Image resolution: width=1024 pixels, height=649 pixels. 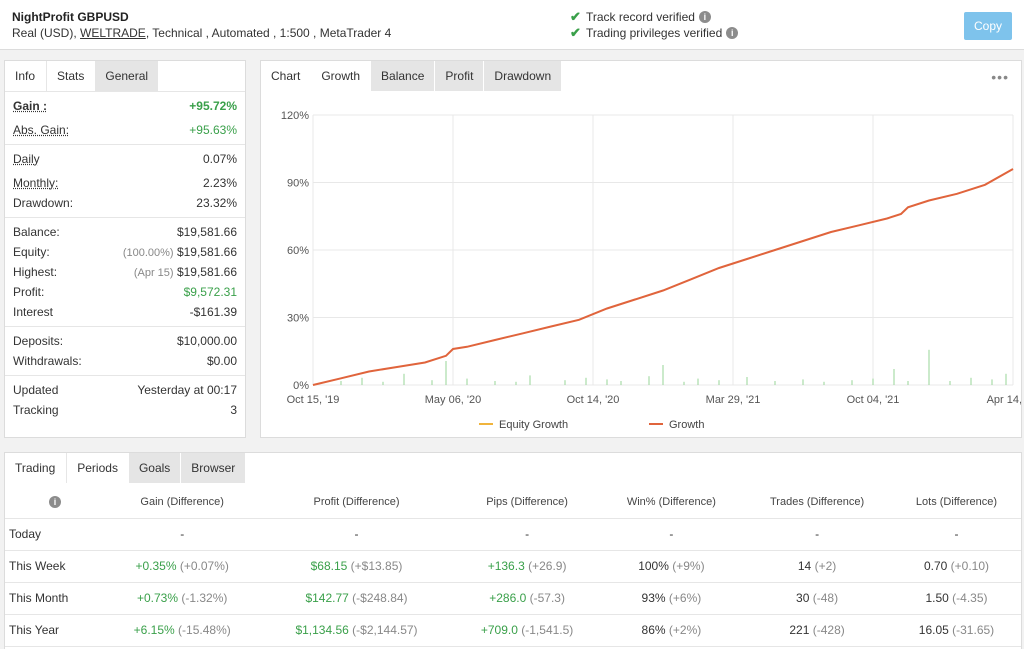 What do you see at coordinates (36, 468) in the screenshot?
I see `tab-trading: Trading` at bounding box center [36, 468].